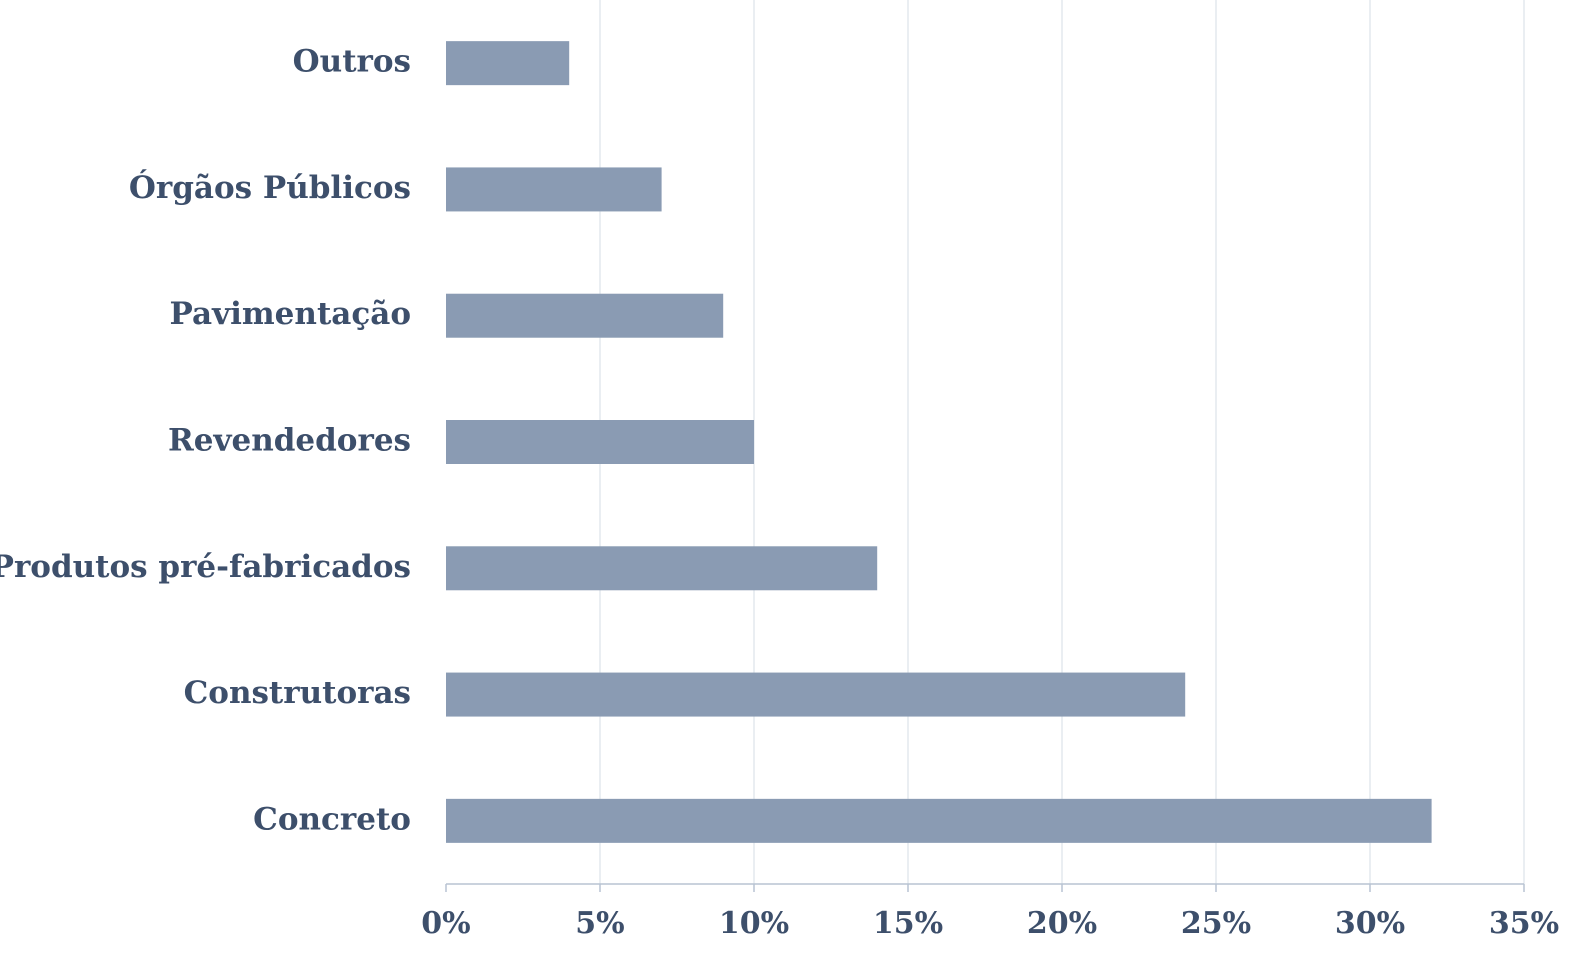 Image resolution: width=1594 pixels, height=964 pixels. Describe the element at coordinates (1524, 923) in the screenshot. I see `x-tick-label: 35%` at that location.